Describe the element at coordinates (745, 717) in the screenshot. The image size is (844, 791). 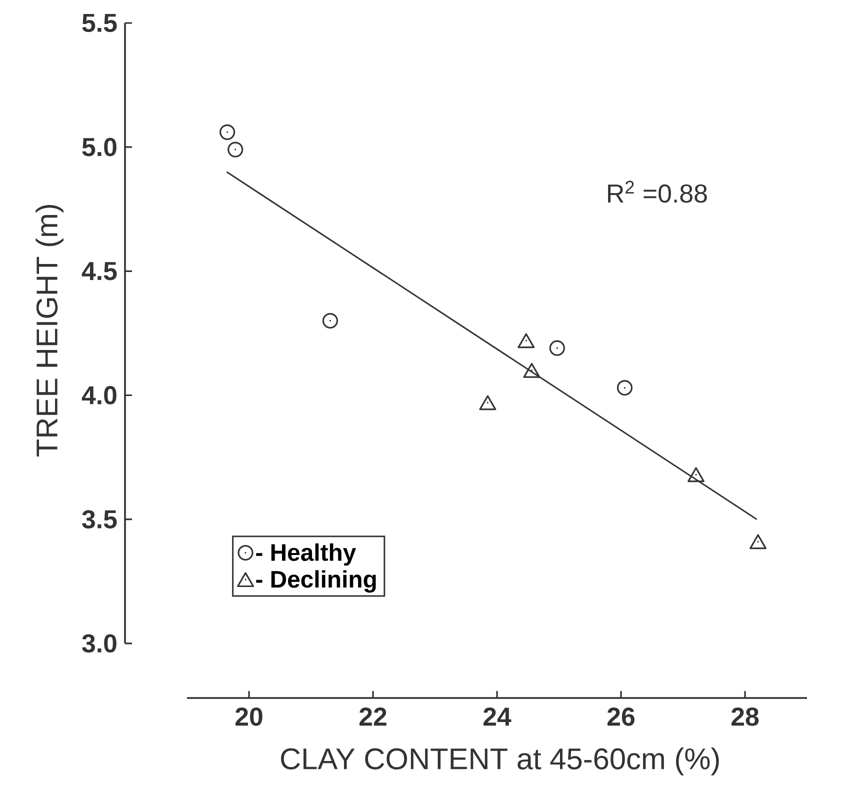
I see `x-tick-label: 28` at that location.